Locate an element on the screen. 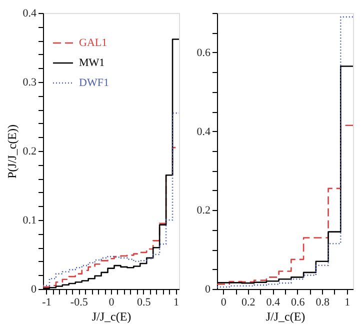 The width and height of the screenshot is (361, 331). x-tick-label: 0.4 is located at coordinates (273, 302).